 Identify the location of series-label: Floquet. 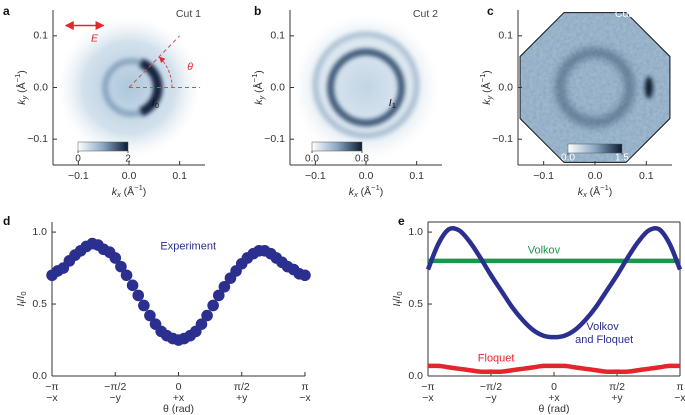
(496, 359).